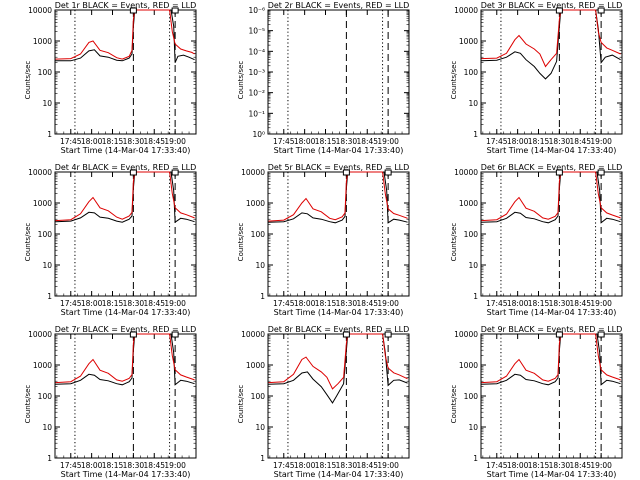 Image resolution: width=640 pixels, height=480 pixels. I want to click on panel-title: Det 9r BLACK = Events, RED = LLD, so click(552, 329).